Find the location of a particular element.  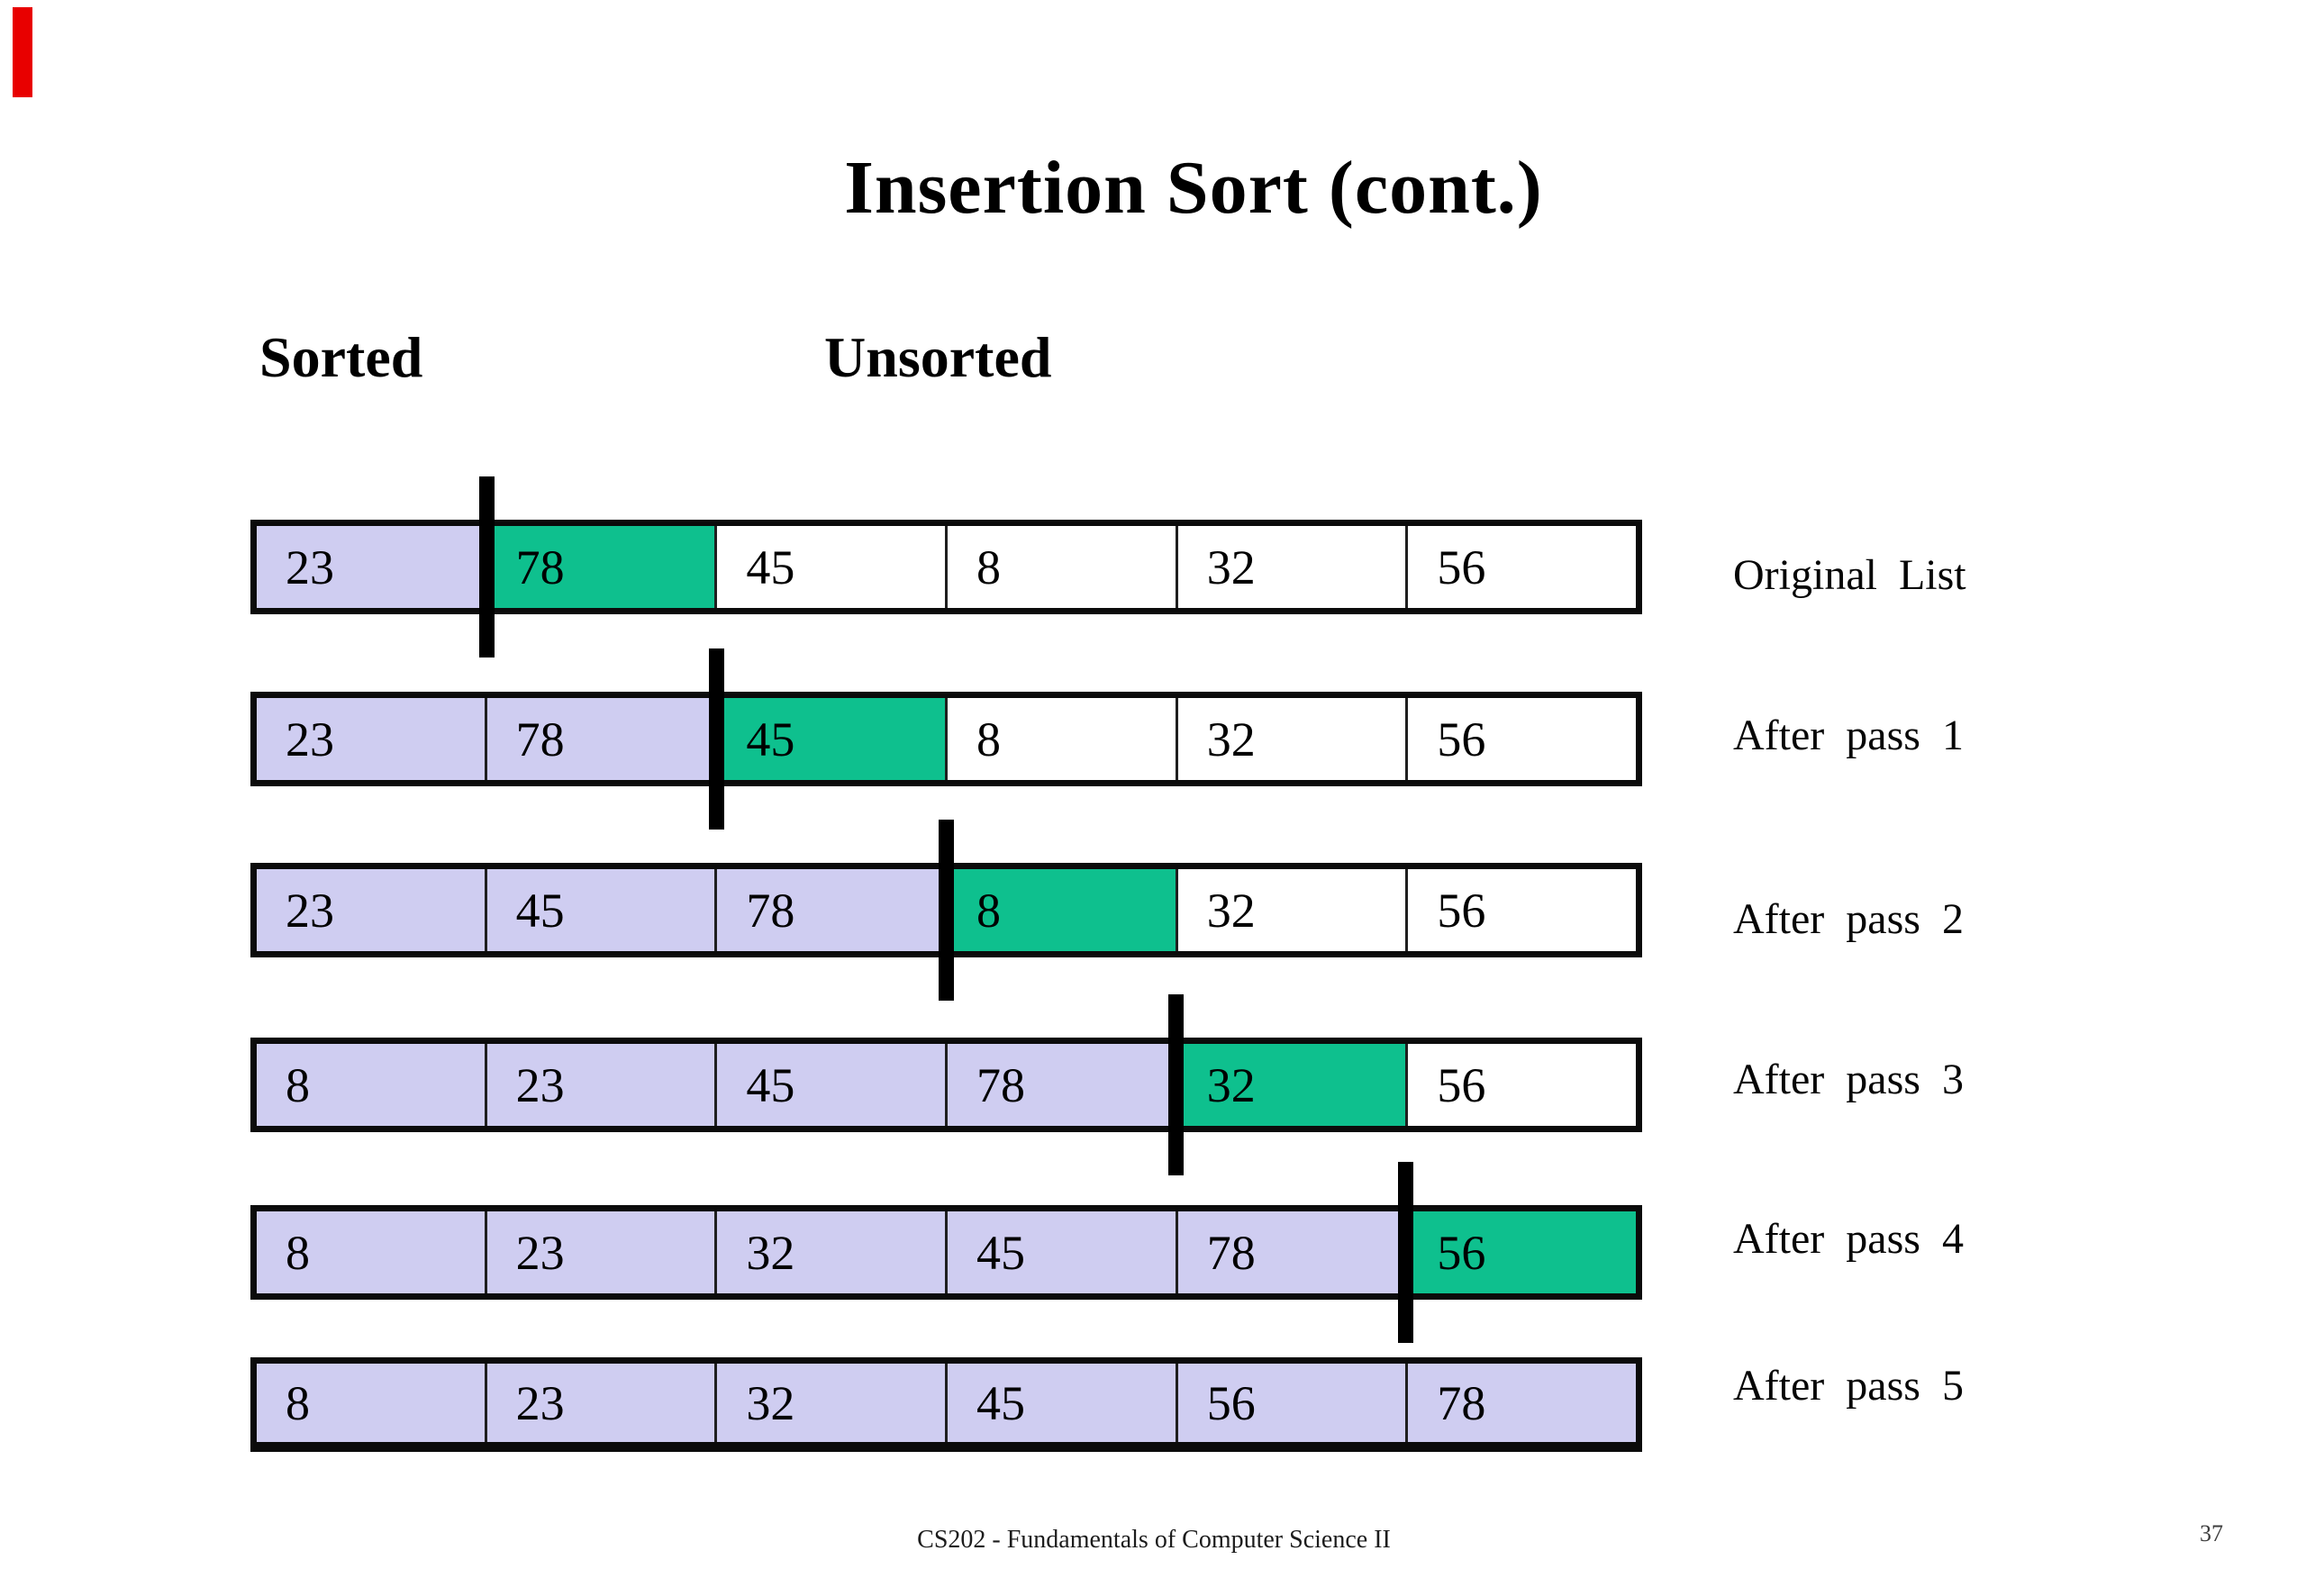

red-corner-marker is located at coordinates (22, 52).